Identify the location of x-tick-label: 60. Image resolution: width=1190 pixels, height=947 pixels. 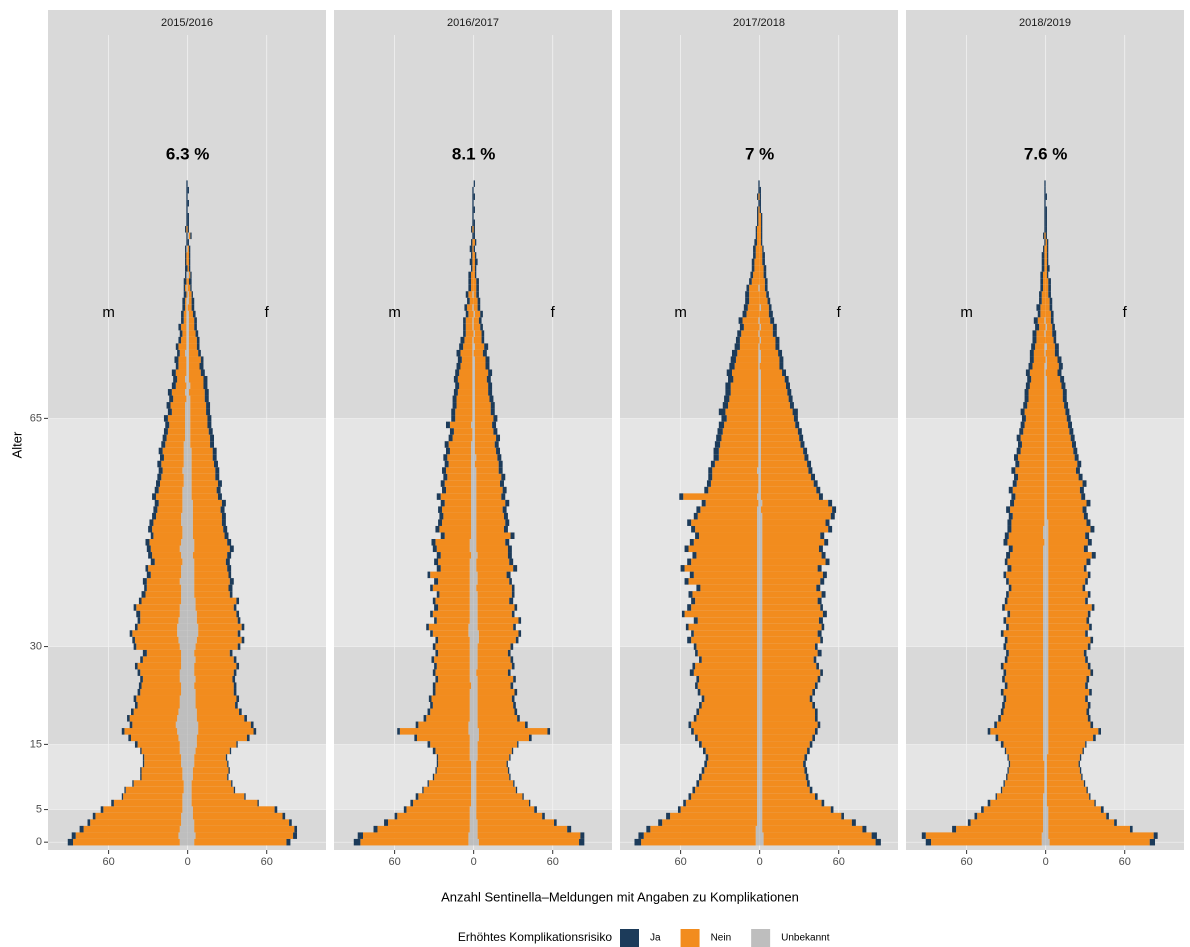
(108, 862).